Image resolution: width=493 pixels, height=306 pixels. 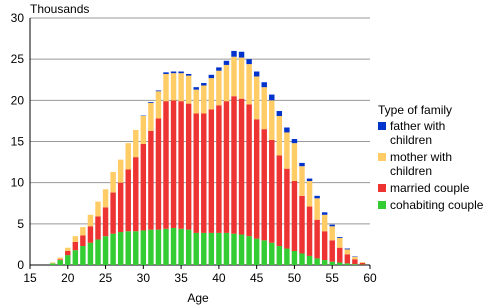 I want to click on legend-item: married couple, so click(x=434, y=188).